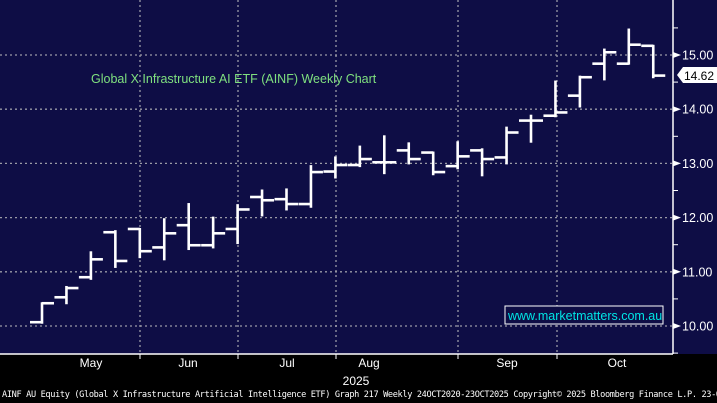  What do you see at coordinates (697, 56) in the screenshot?
I see `y-tick-label: 15.00` at bounding box center [697, 56].